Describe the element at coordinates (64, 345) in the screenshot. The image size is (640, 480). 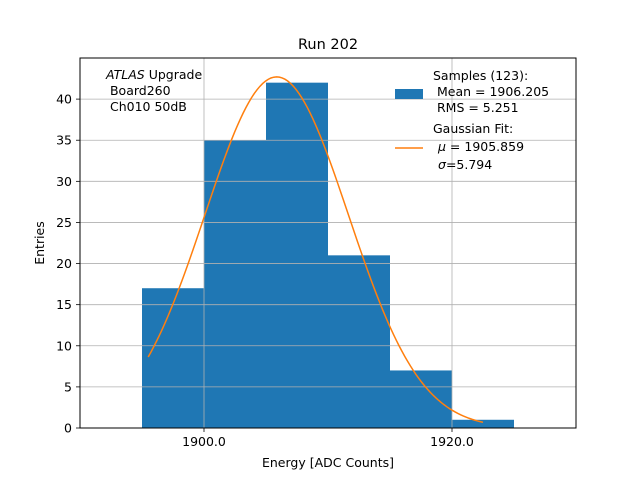
I see `y-tick-label-3: 10` at that location.